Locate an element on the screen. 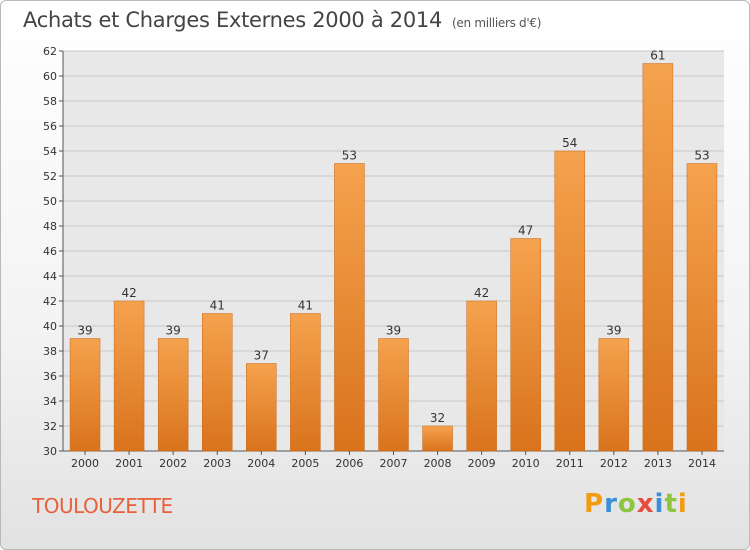  y-tick-label: 34 is located at coordinates (50, 401).